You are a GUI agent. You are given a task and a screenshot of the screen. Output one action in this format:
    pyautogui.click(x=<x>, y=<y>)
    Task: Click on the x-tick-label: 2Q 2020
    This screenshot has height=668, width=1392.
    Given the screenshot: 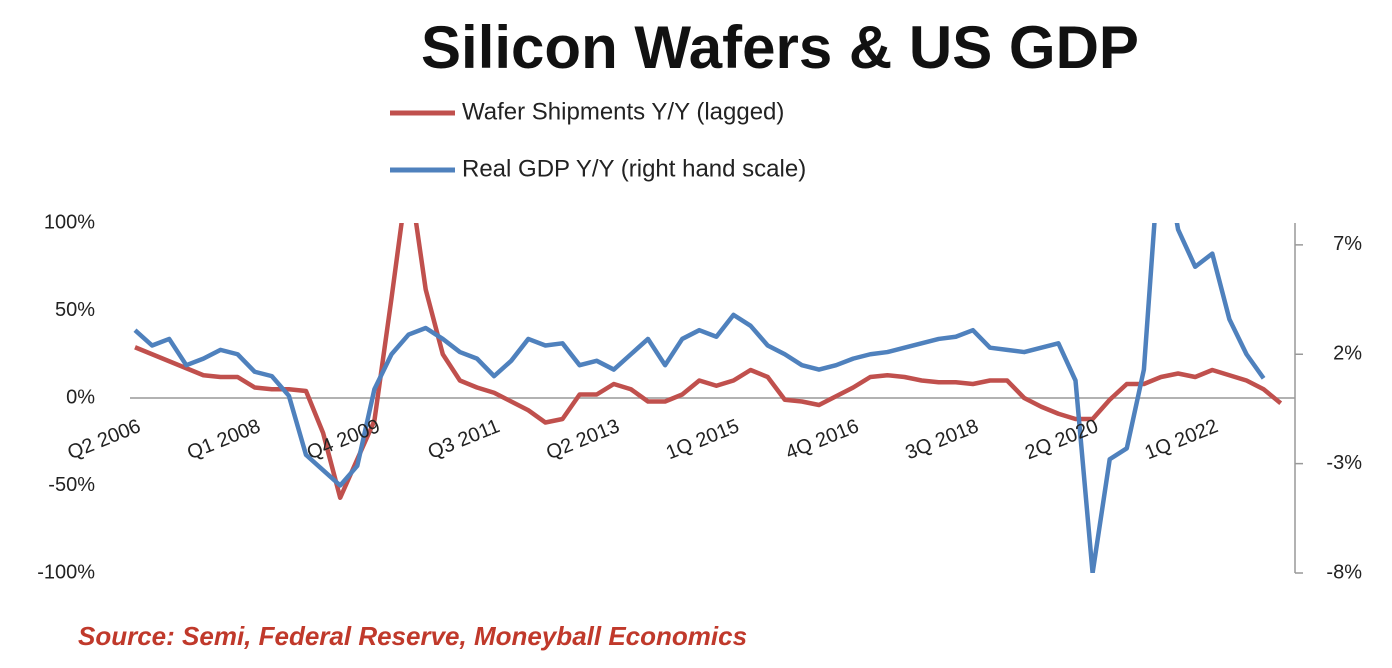 What is the action you would take?
    pyautogui.click(x=1061, y=439)
    